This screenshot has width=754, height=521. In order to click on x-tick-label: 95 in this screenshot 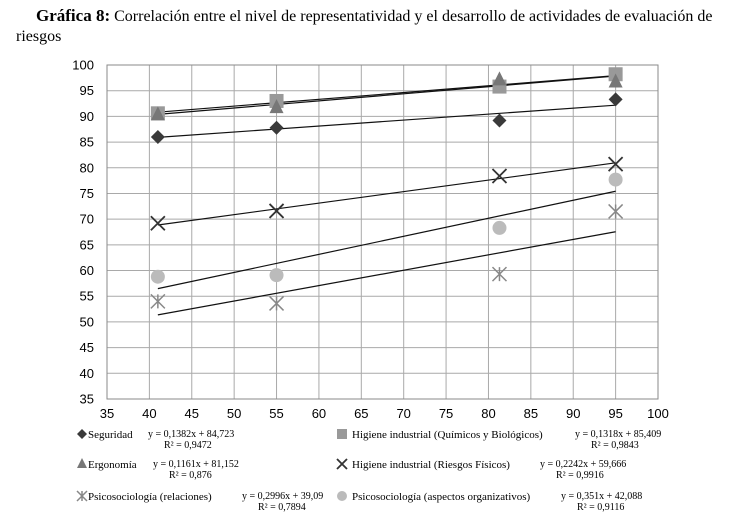, I will do `click(615, 413)`.